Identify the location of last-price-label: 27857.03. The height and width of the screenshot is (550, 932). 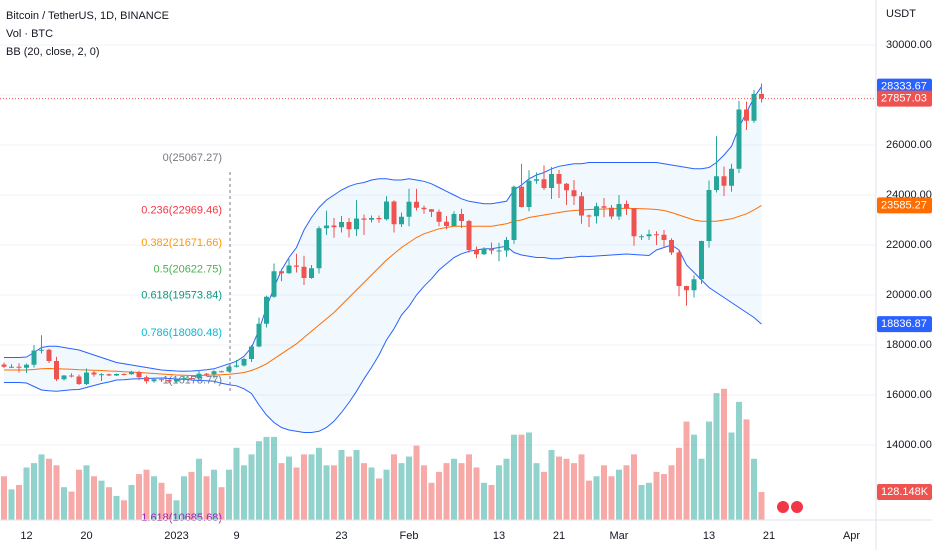
(904, 98).